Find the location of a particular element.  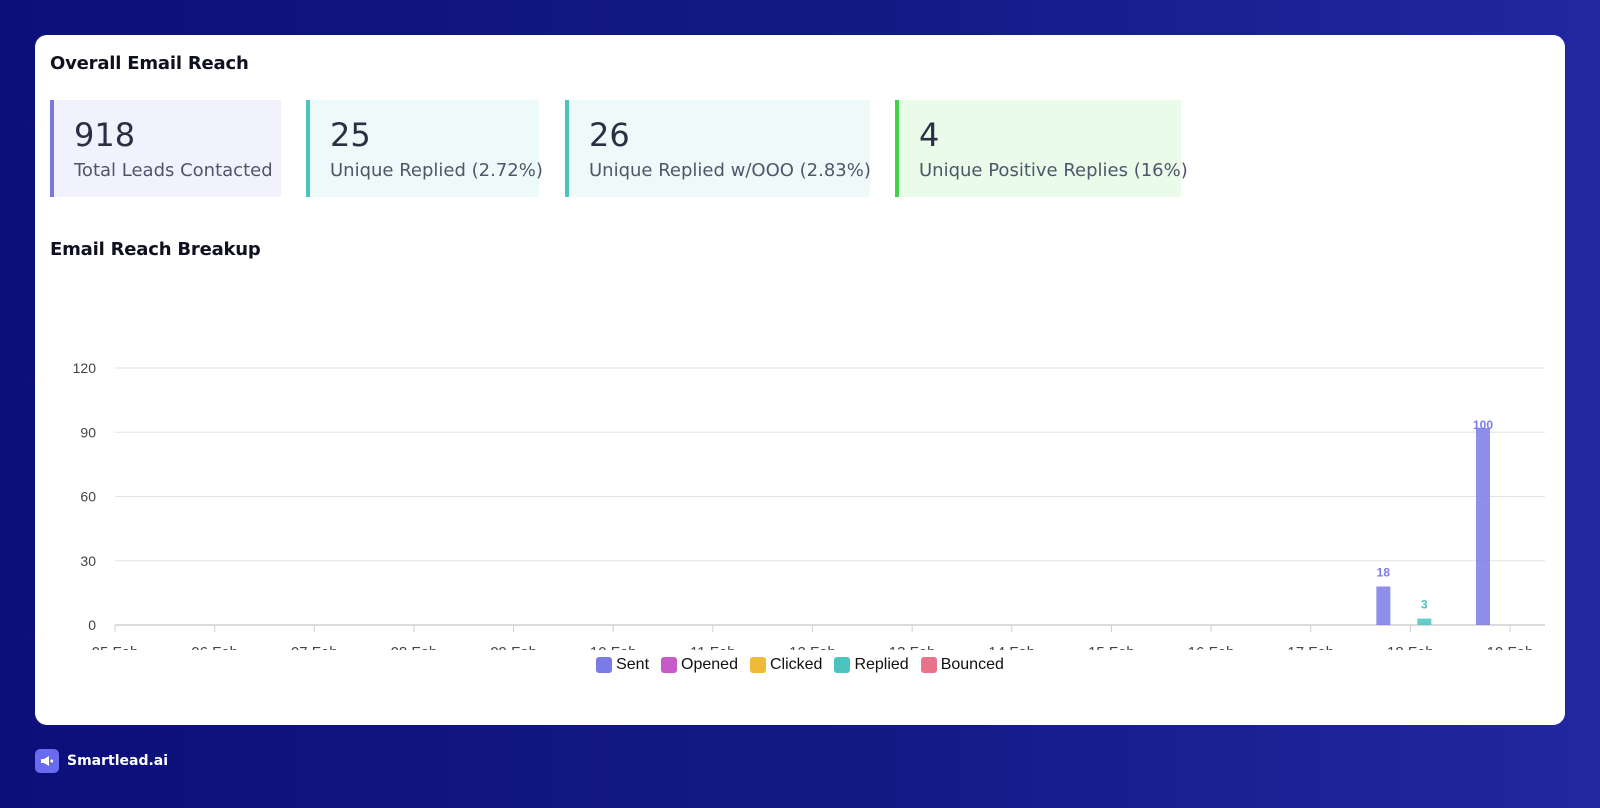

x-tick-label: 09 Feb is located at coordinates (513, 647).